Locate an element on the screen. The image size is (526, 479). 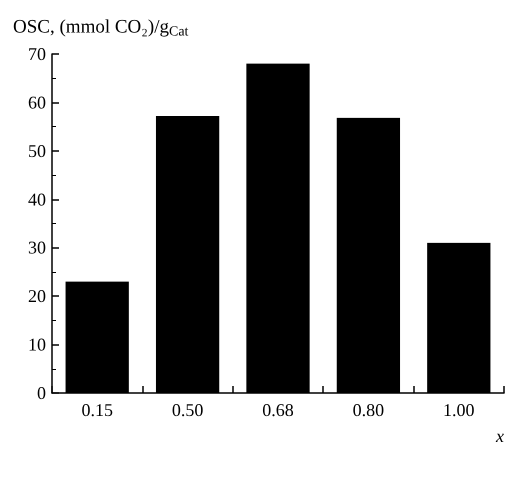
y-tick-label: 10 is located at coordinates (37, 344).